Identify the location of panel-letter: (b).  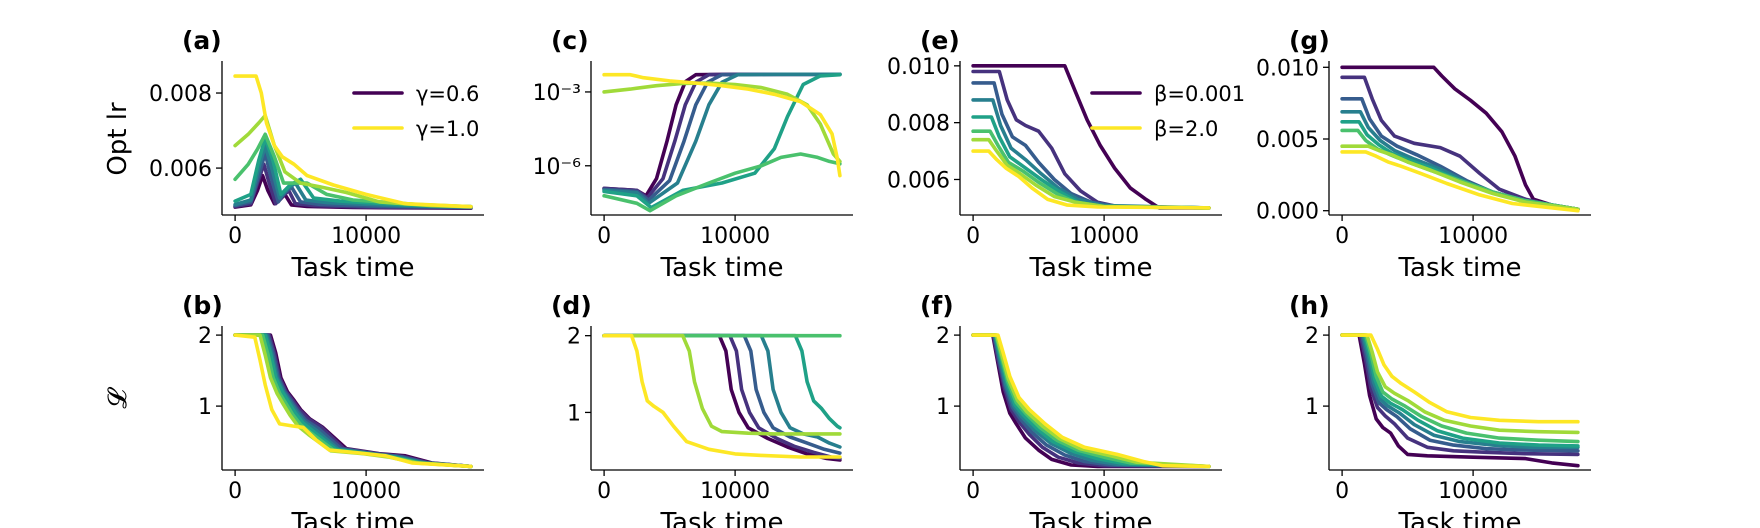
(202, 305).